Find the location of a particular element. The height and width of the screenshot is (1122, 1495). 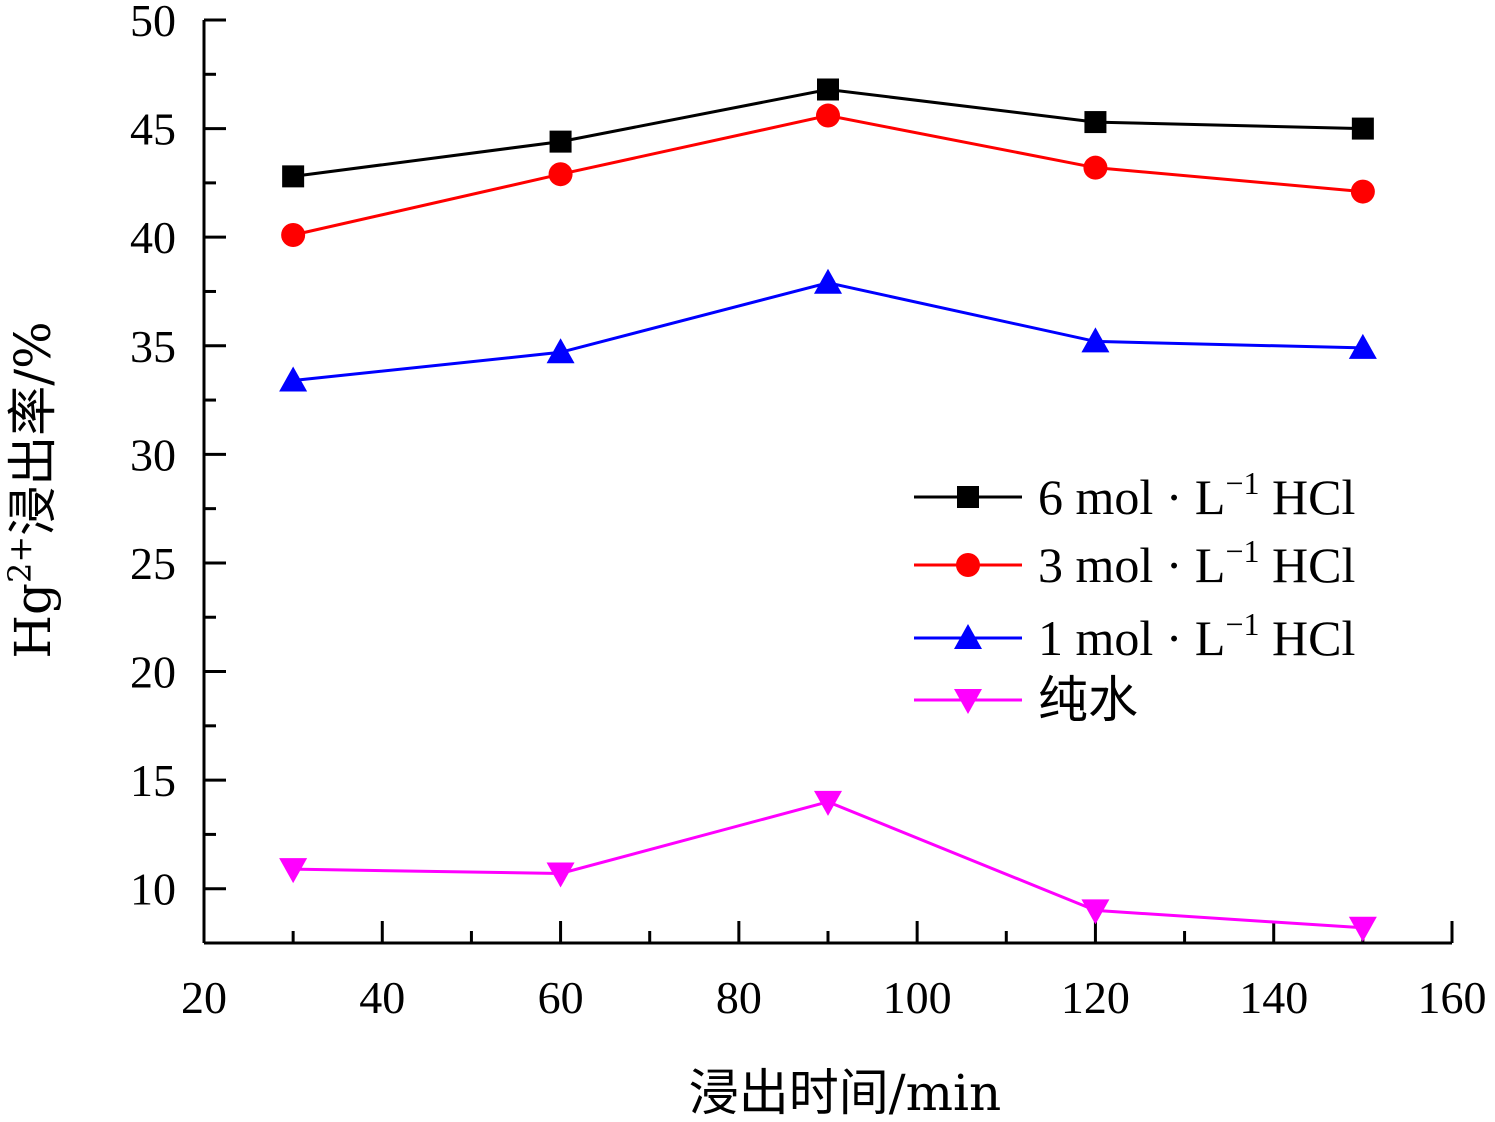

legend-label-text: 1 mol · L is located at coordinates (1131, 638).